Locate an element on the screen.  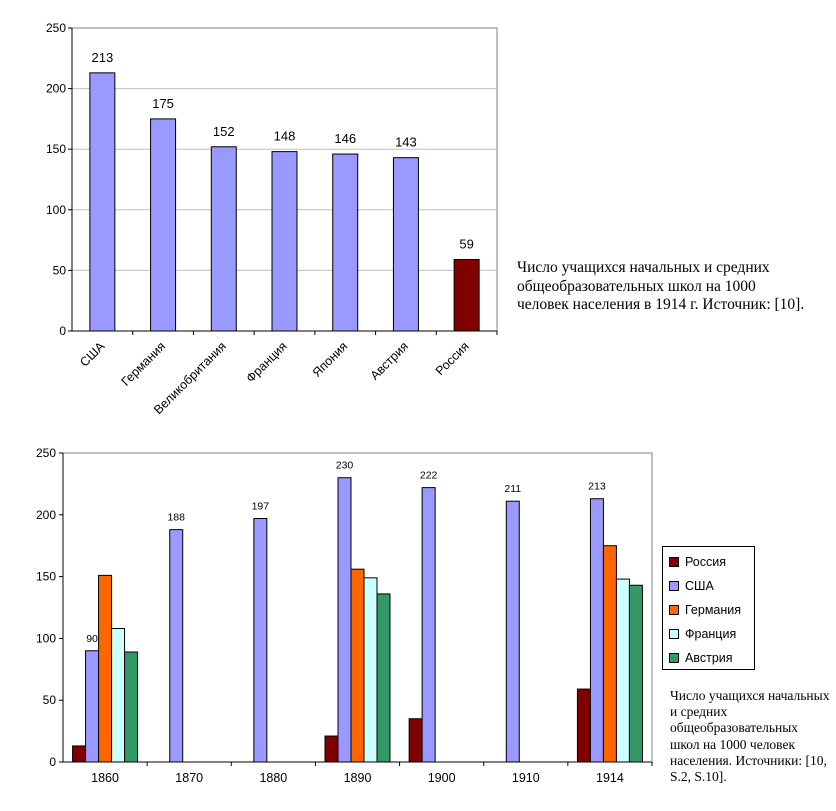
x-tick-label: Австрия is located at coordinates (390, 361).